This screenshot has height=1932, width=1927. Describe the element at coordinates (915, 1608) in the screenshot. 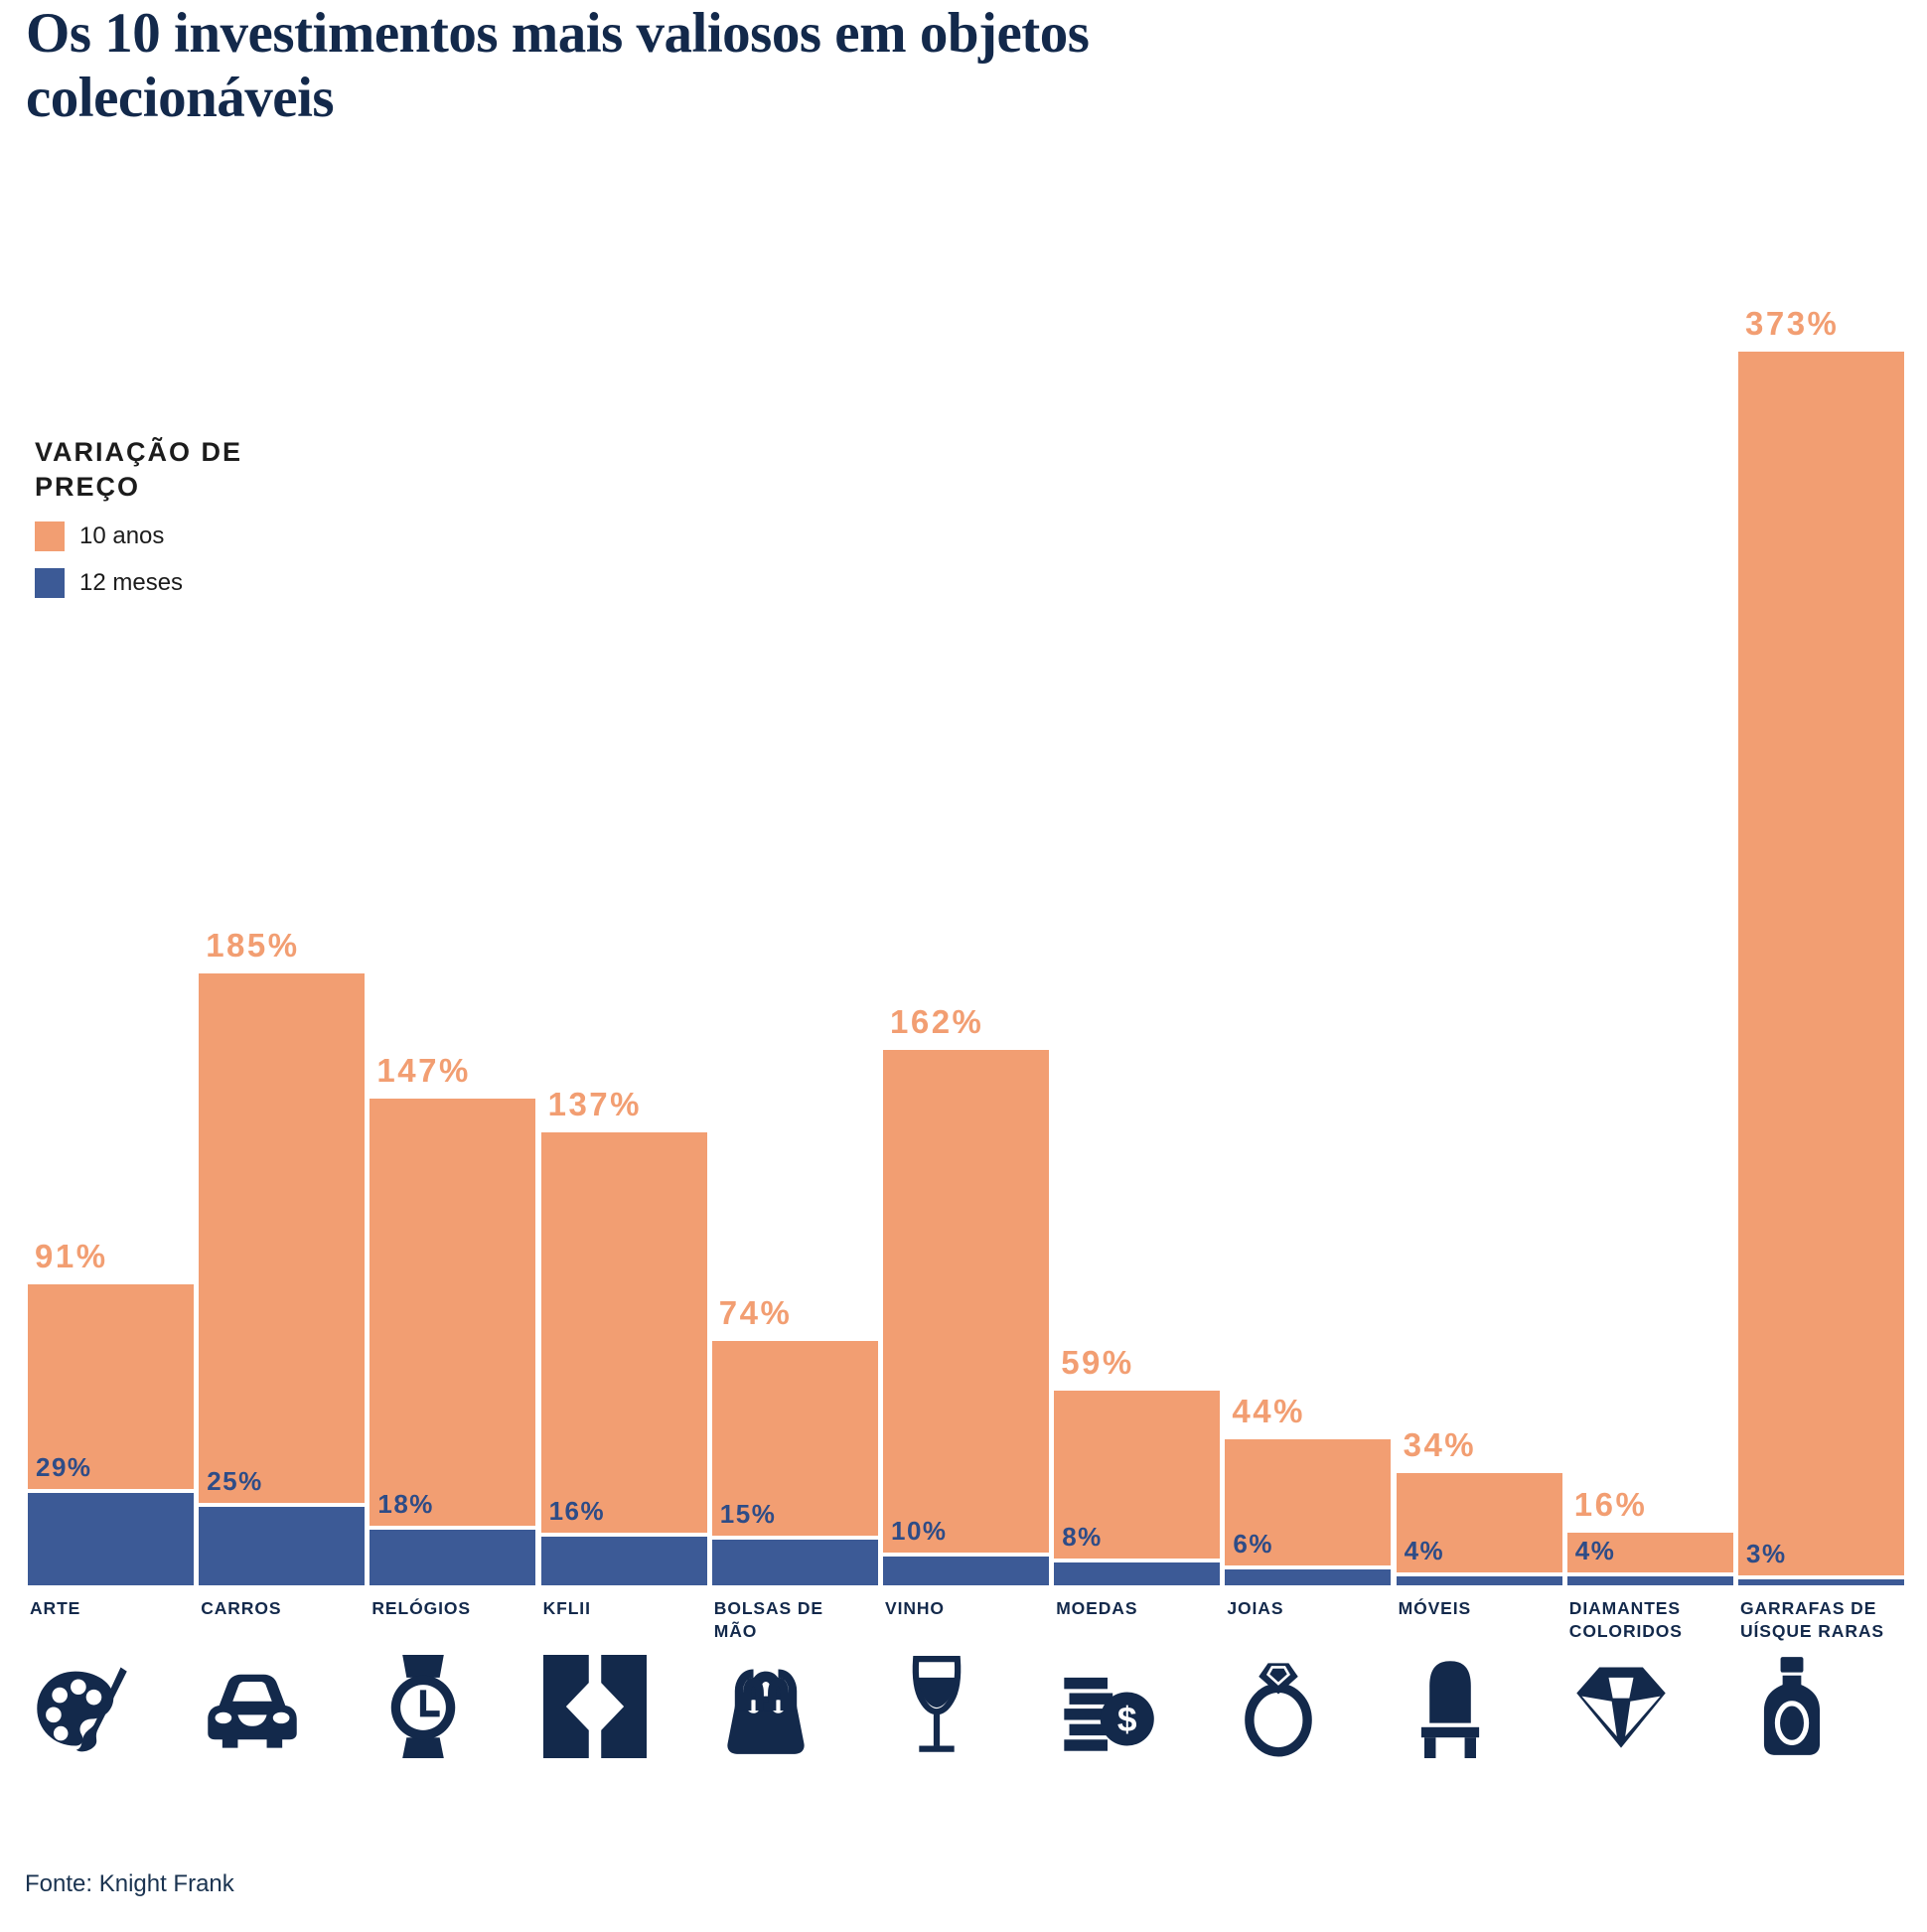

I see `category-label-5: VINHO` at that location.